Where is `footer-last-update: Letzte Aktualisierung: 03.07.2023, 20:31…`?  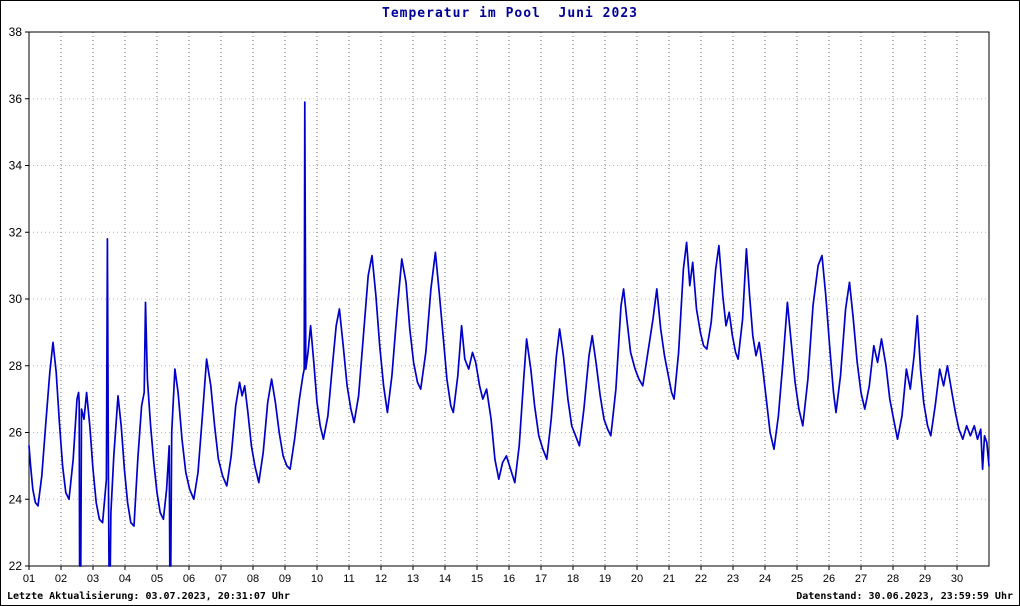 footer-last-update: Letzte Aktualisierung: 03.07.2023, 20:31… is located at coordinates (148, 596).